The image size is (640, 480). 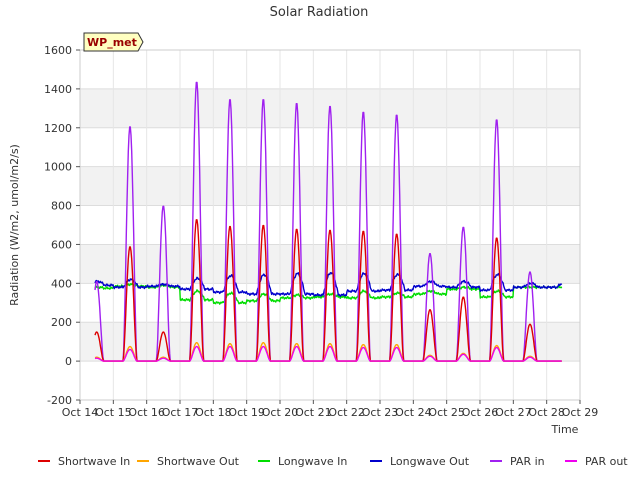 What do you see at coordinates (606, 461) in the screenshot?
I see `legend-label: PAR out` at bounding box center [606, 461].